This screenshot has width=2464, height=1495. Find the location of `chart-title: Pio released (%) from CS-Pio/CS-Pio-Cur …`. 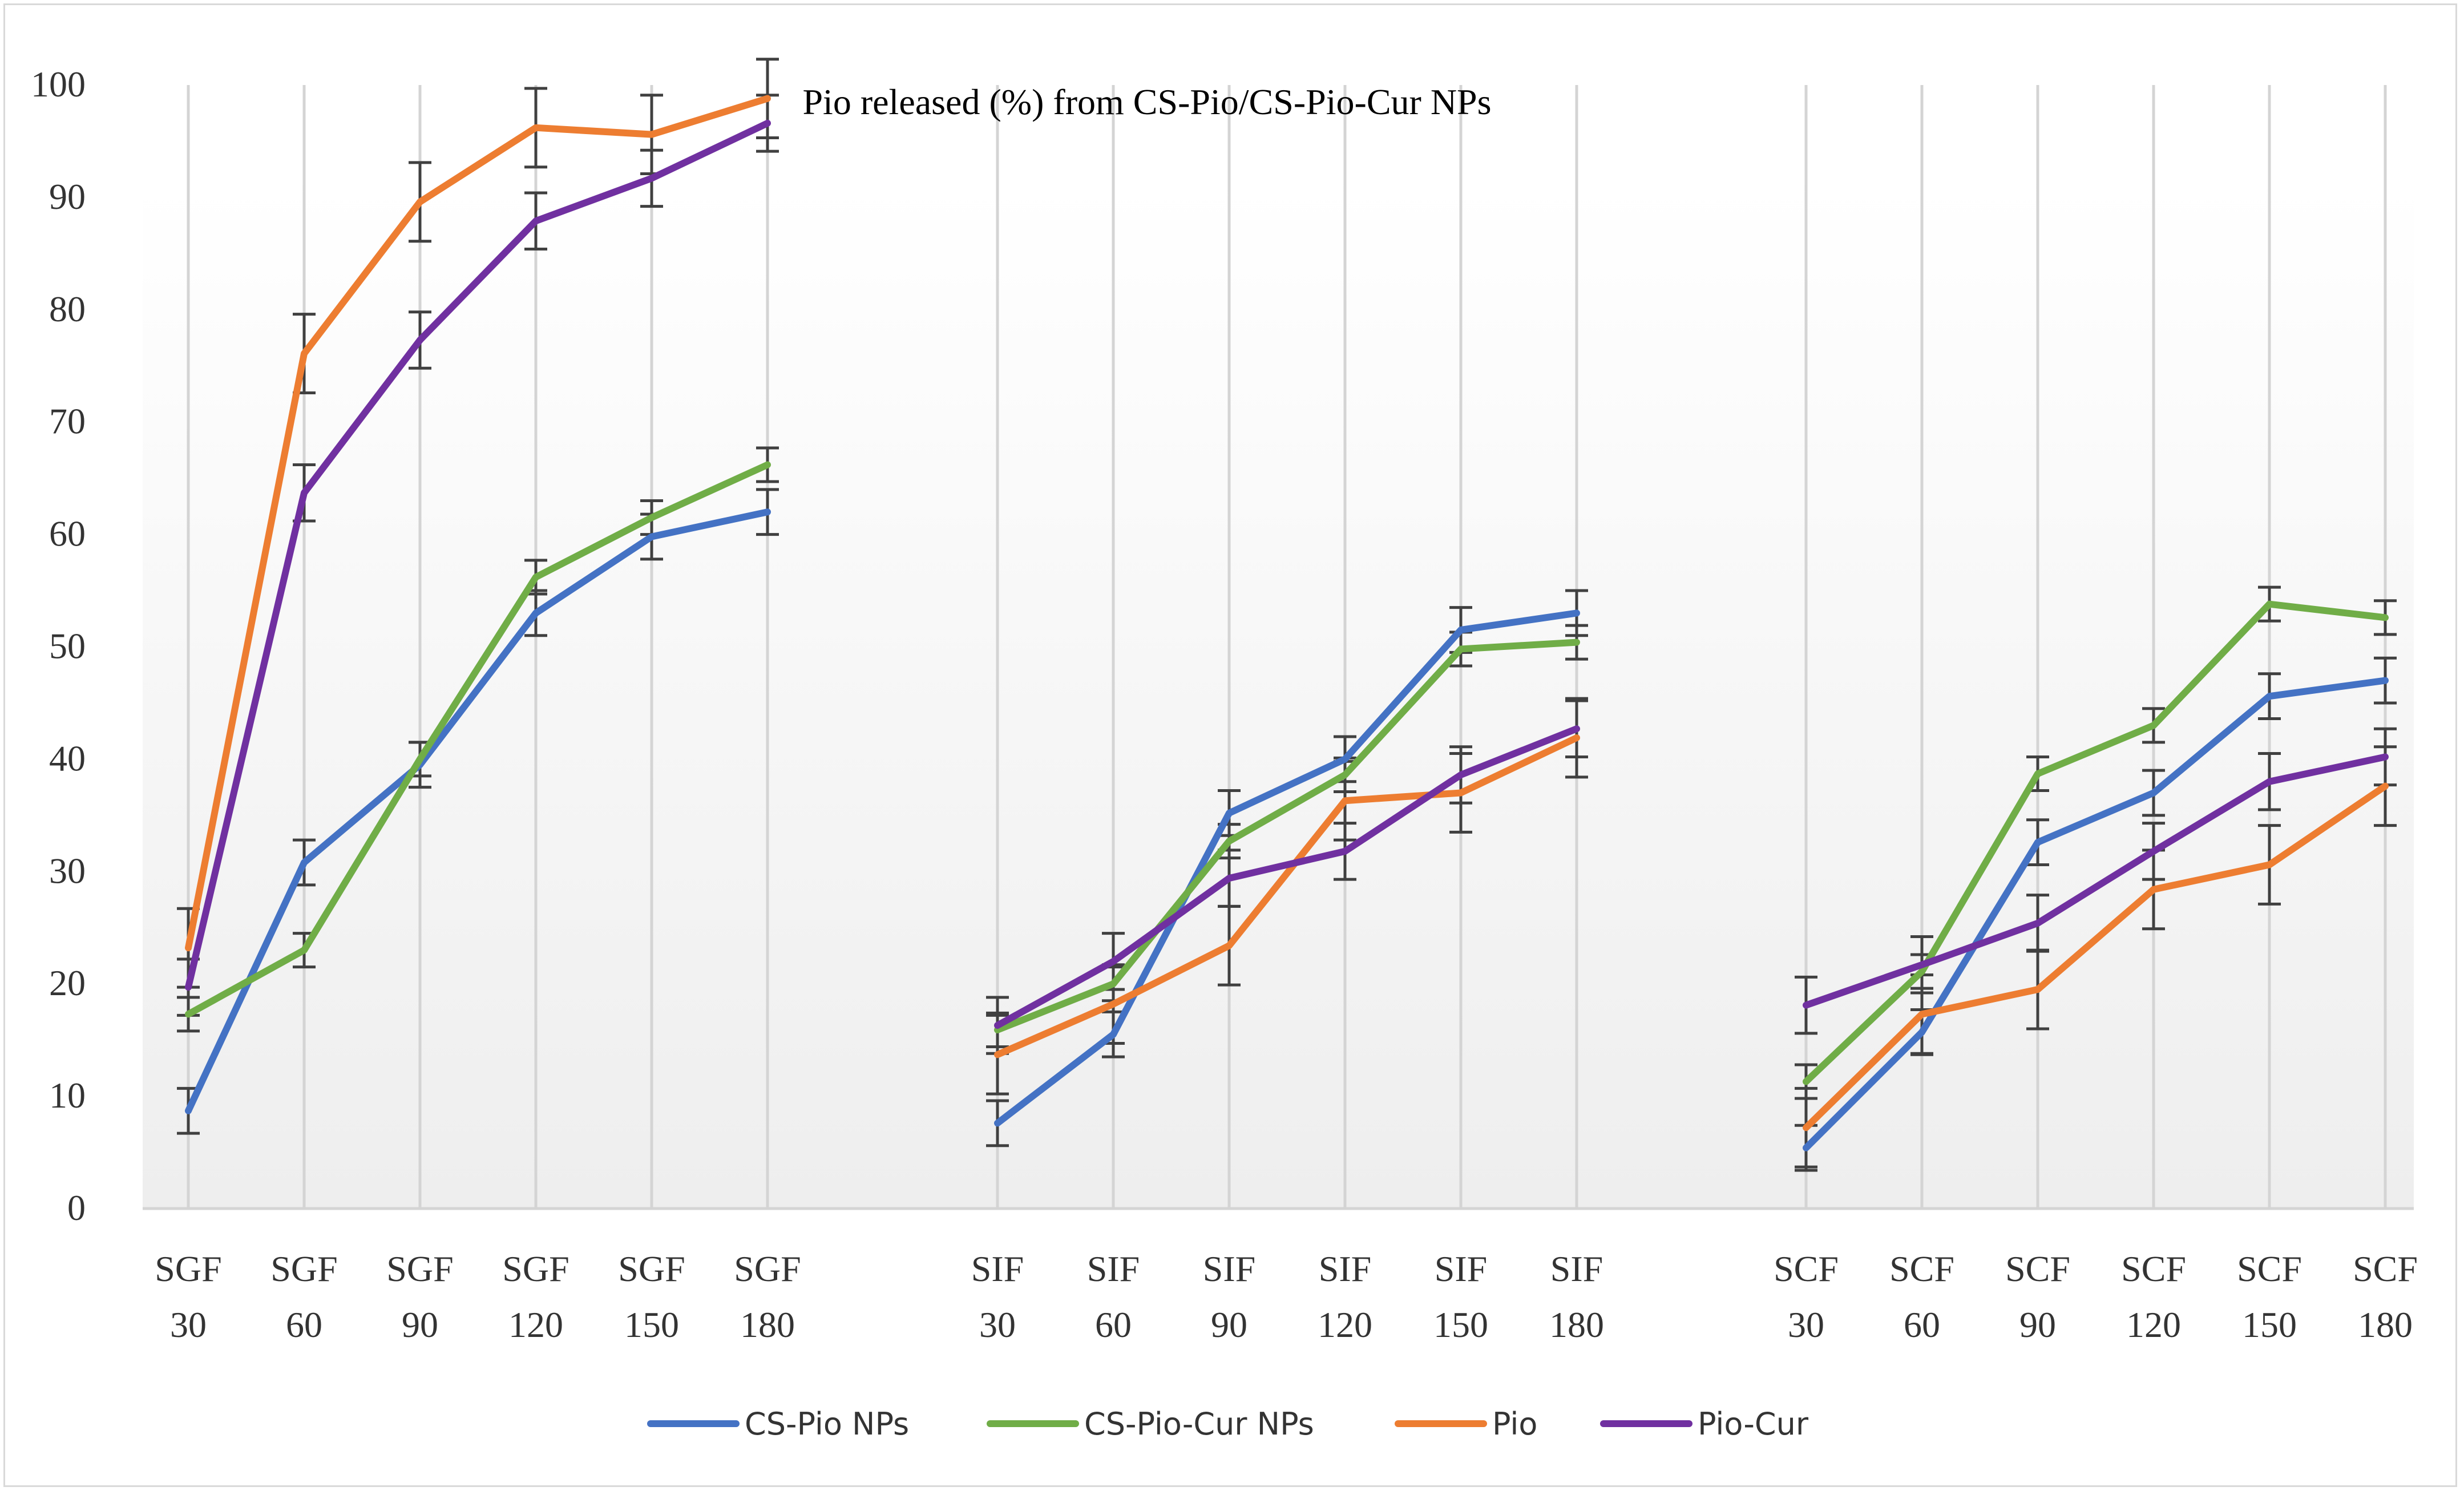

chart-title: Pio released (%) from CS-Pio/CS-Pio-Cur … is located at coordinates (1146, 102).